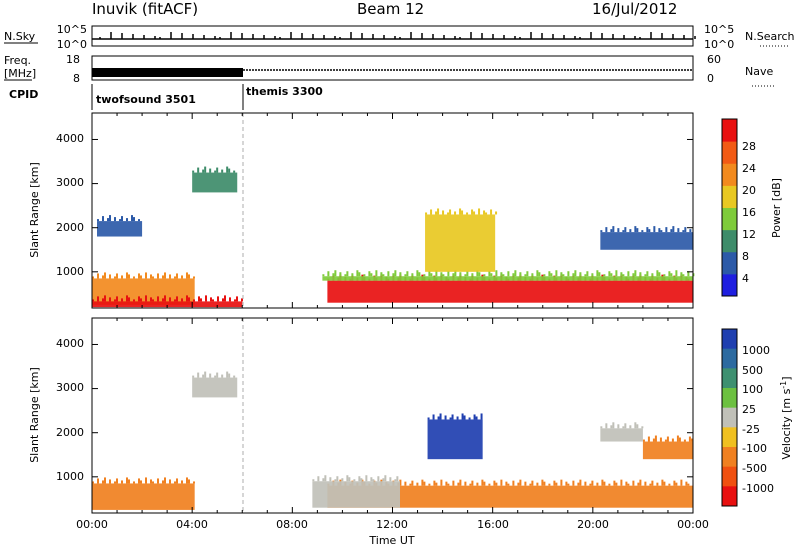  What do you see at coordinates (192, 524) in the screenshot?
I see `xtick-1: 04:00` at bounding box center [192, 524].